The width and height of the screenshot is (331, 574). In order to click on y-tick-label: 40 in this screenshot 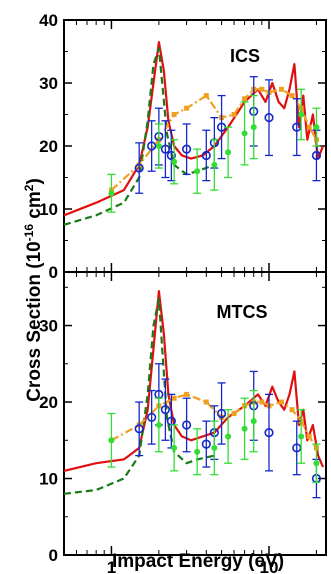, I will do `click(48, 20)`.